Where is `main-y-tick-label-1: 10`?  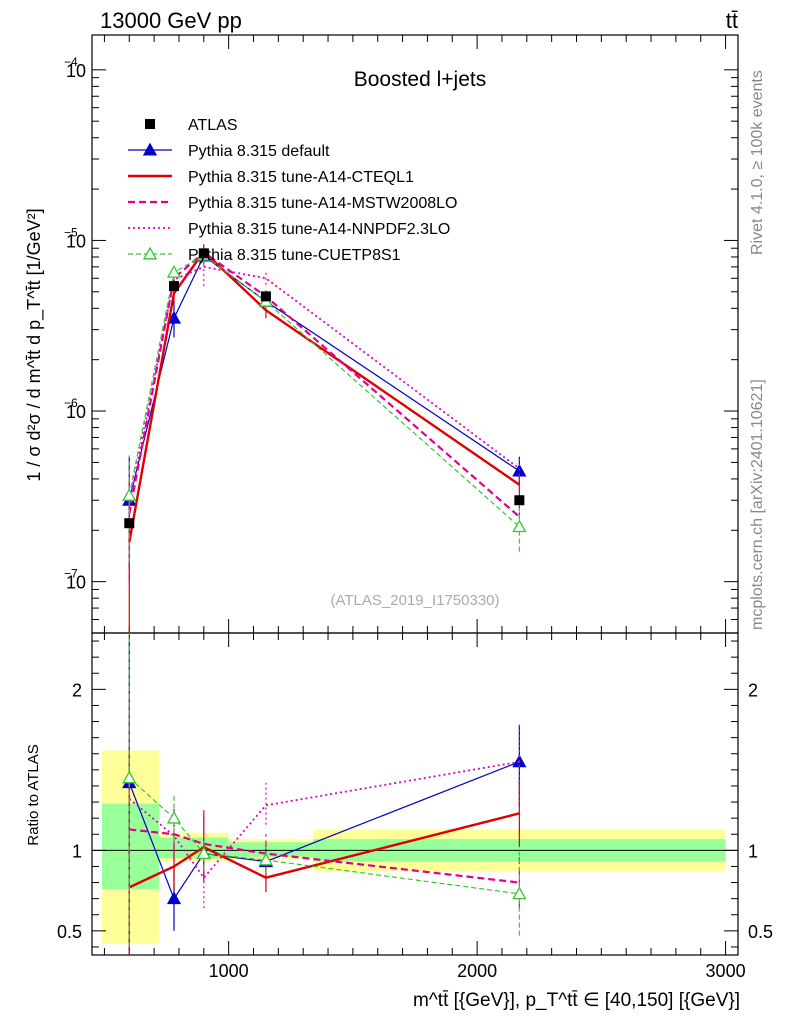
main-y-tick-label-1: 10 is located at coordinates (76, 412).